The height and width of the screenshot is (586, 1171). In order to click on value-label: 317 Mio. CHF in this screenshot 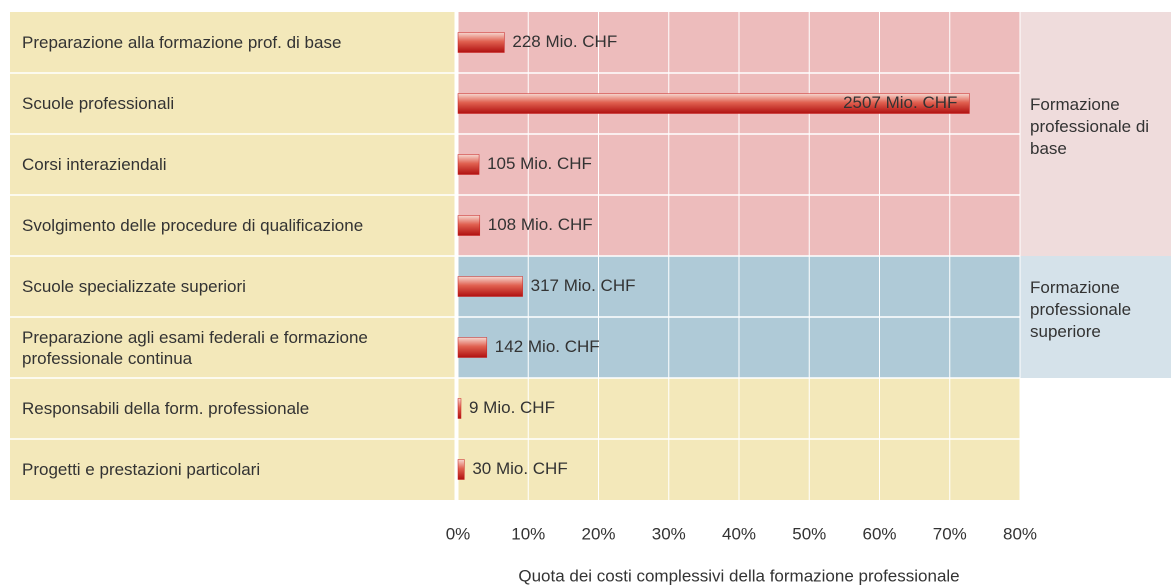, I will do `click(583, 285)`.